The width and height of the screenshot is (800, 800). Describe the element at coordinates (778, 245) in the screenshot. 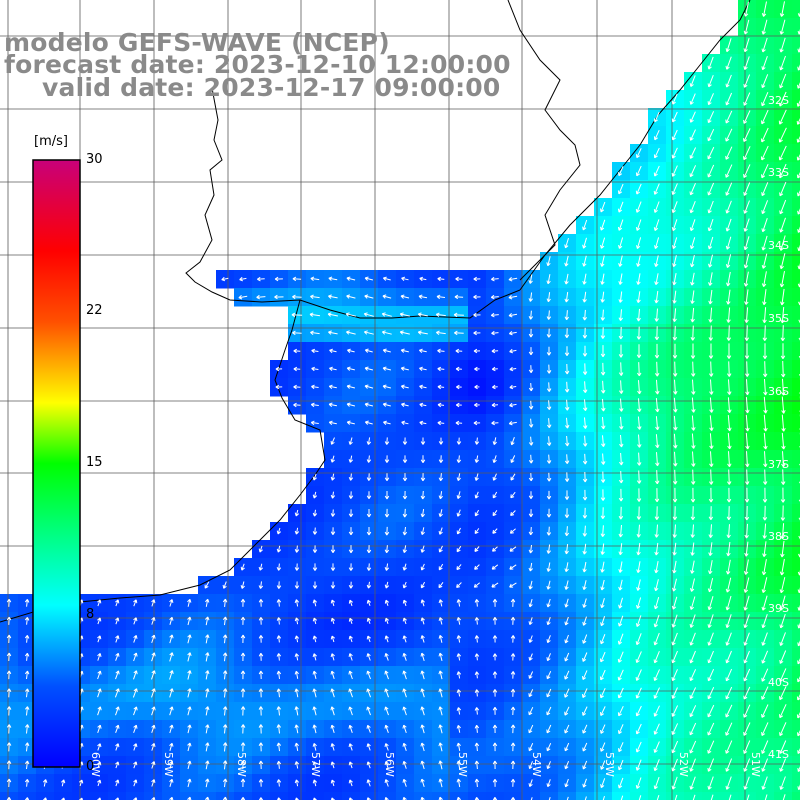

I see `lat-label: 34S` at that location.